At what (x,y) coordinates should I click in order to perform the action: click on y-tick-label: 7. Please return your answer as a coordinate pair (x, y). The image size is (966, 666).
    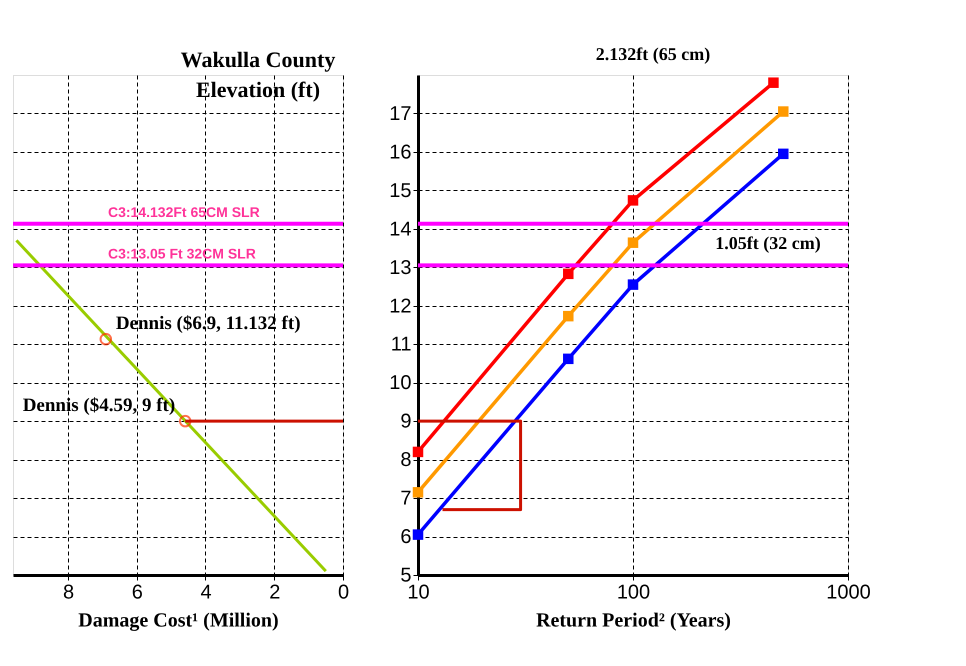
    Looking at the image, I should click on (406, 499).